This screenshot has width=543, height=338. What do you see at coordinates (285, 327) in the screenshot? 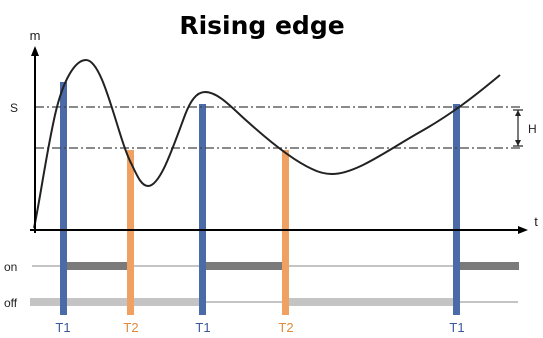
I see `marker-label-t2-2: T2` at bounding box center [285, 327].